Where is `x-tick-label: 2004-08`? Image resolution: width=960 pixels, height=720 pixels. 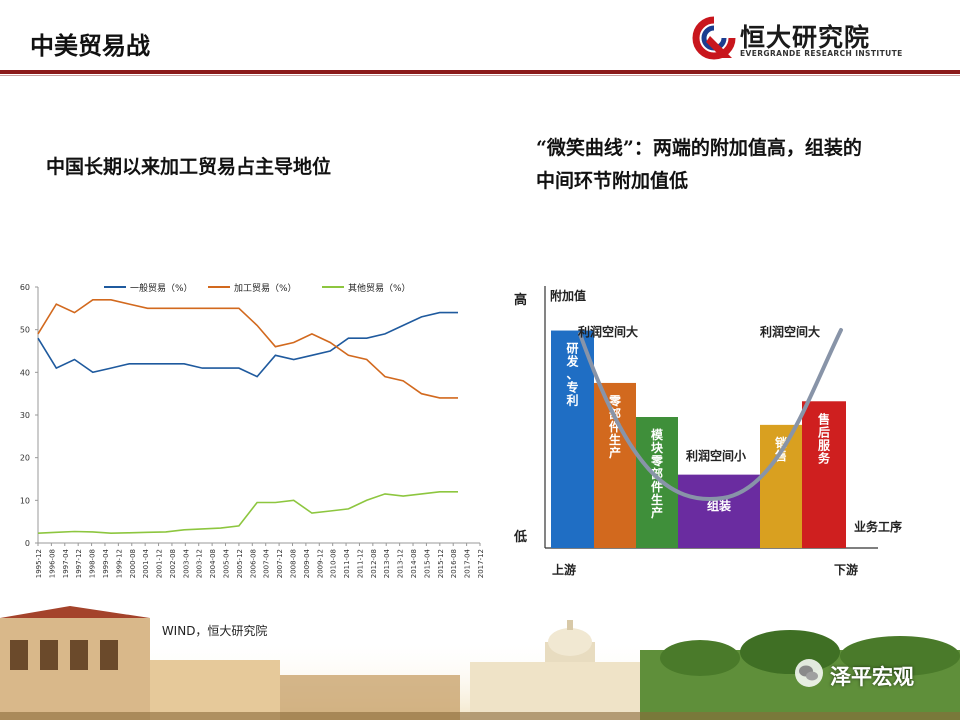
x-tick-label: 2004-08 is located at coordinates (213, 563).